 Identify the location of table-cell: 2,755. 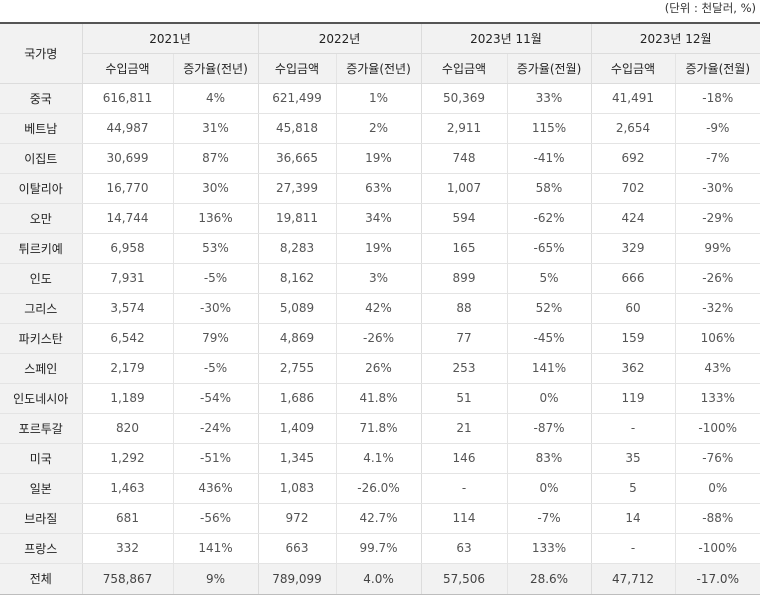
(296, 368).